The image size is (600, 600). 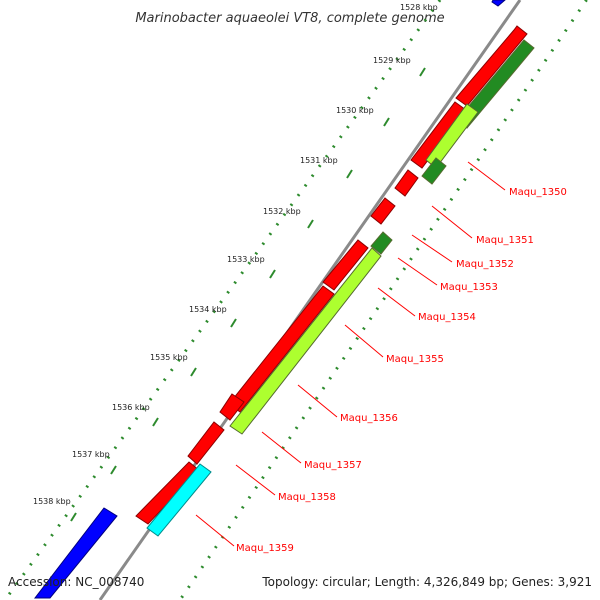 What do you see at coordinates (265, 548) in the screenshot?
I see `gene-label: Maqu_1359` at bounding box center [265, 548].